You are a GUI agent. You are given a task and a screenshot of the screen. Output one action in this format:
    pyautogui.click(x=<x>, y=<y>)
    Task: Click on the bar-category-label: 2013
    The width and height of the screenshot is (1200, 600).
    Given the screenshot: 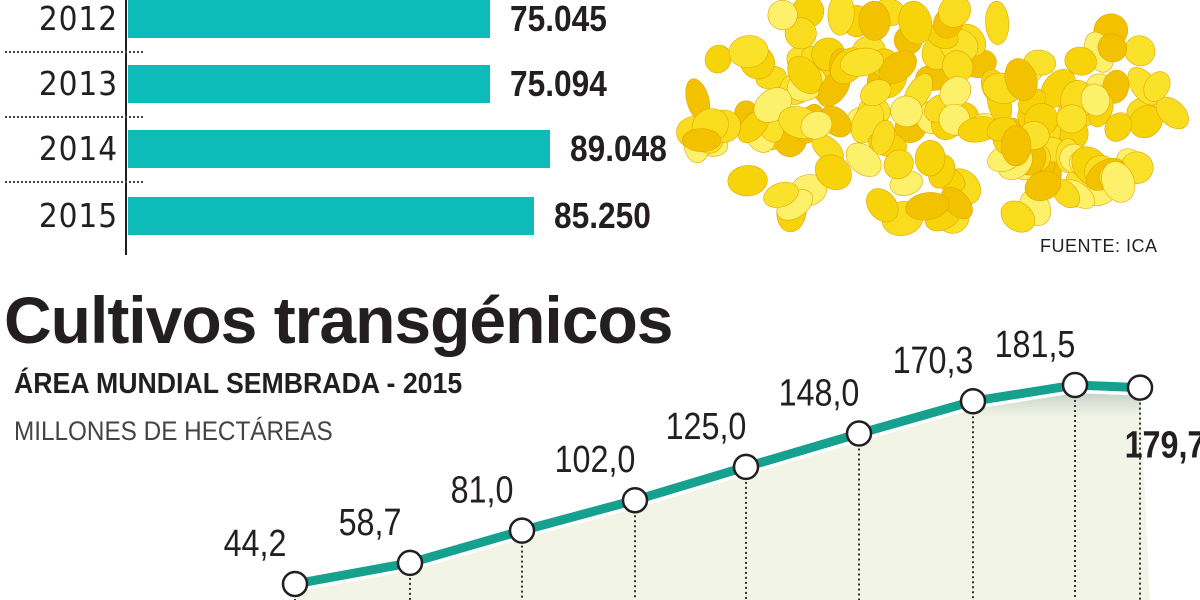 What is the action you would take?
    pyautogui.click(x=78, y=83)
    